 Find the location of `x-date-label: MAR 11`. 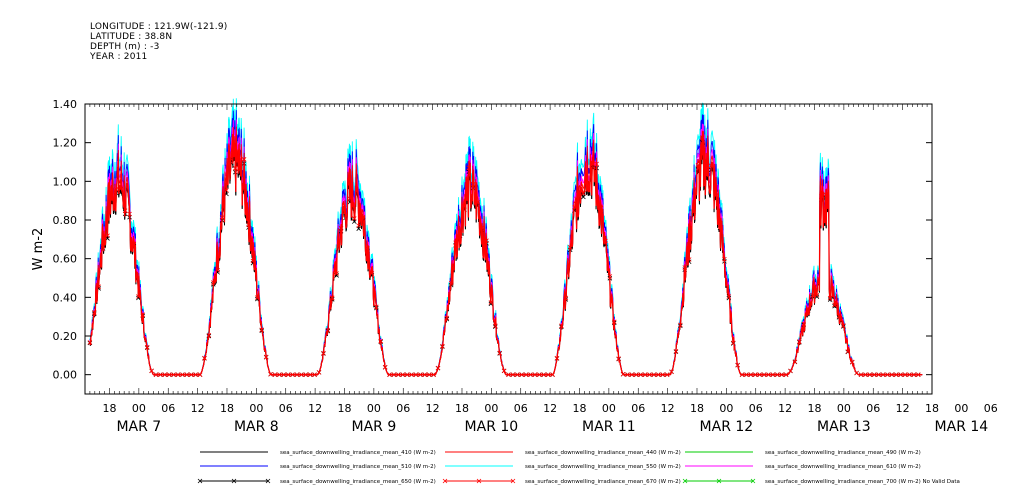

x-date-label: MAR 11 is located at coordinates (609, 427).